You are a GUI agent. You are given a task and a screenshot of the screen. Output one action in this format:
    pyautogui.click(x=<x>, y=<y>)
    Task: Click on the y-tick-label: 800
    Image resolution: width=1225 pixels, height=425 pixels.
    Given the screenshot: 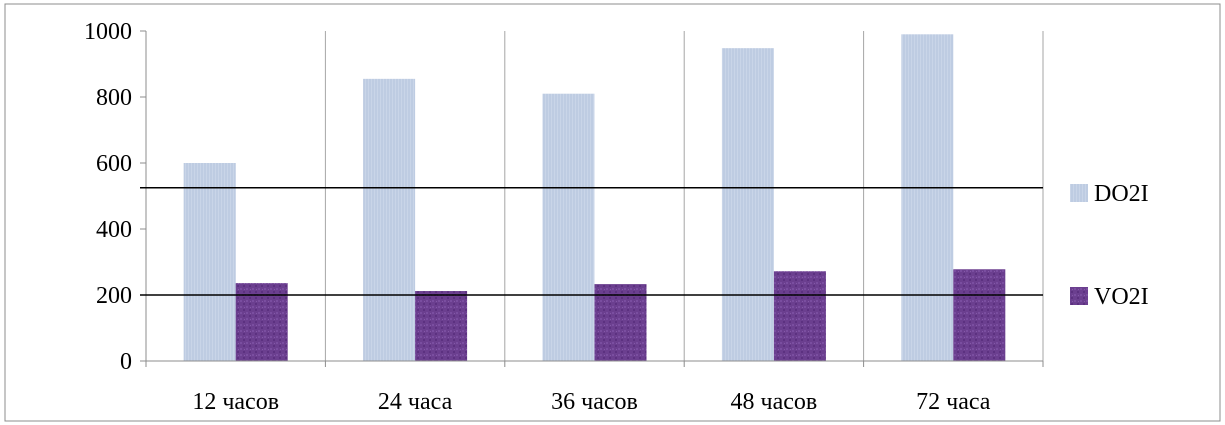 What is the action you would take?
    pyautogui.click(x=114, y=98)
    